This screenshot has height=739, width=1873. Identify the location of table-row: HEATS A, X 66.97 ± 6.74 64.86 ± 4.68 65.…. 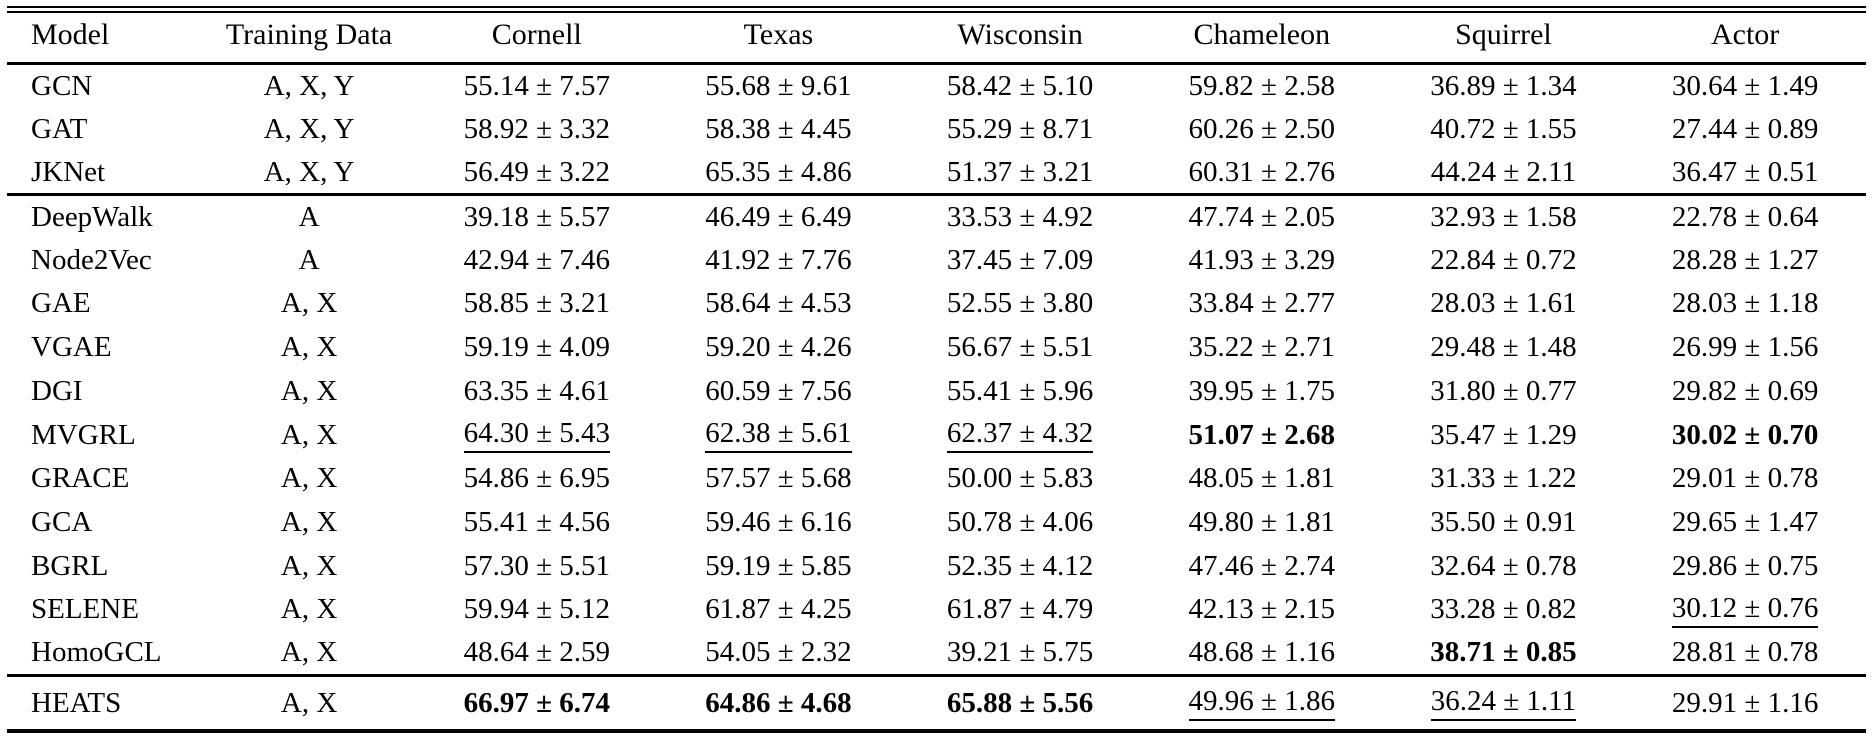
(936, 703).